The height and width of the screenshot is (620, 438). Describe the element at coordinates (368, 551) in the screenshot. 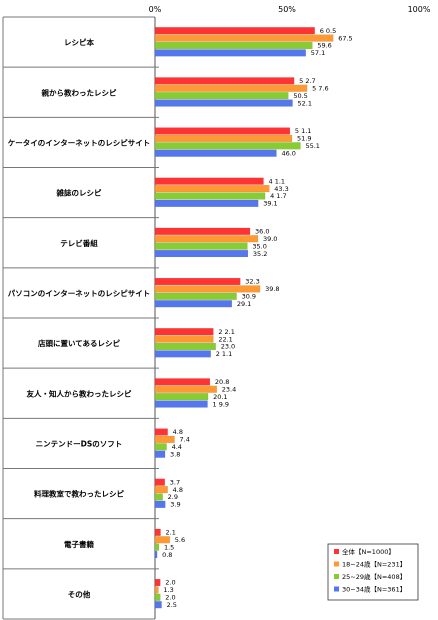

I see `legend-label: 全体【N=1000】` at that location.